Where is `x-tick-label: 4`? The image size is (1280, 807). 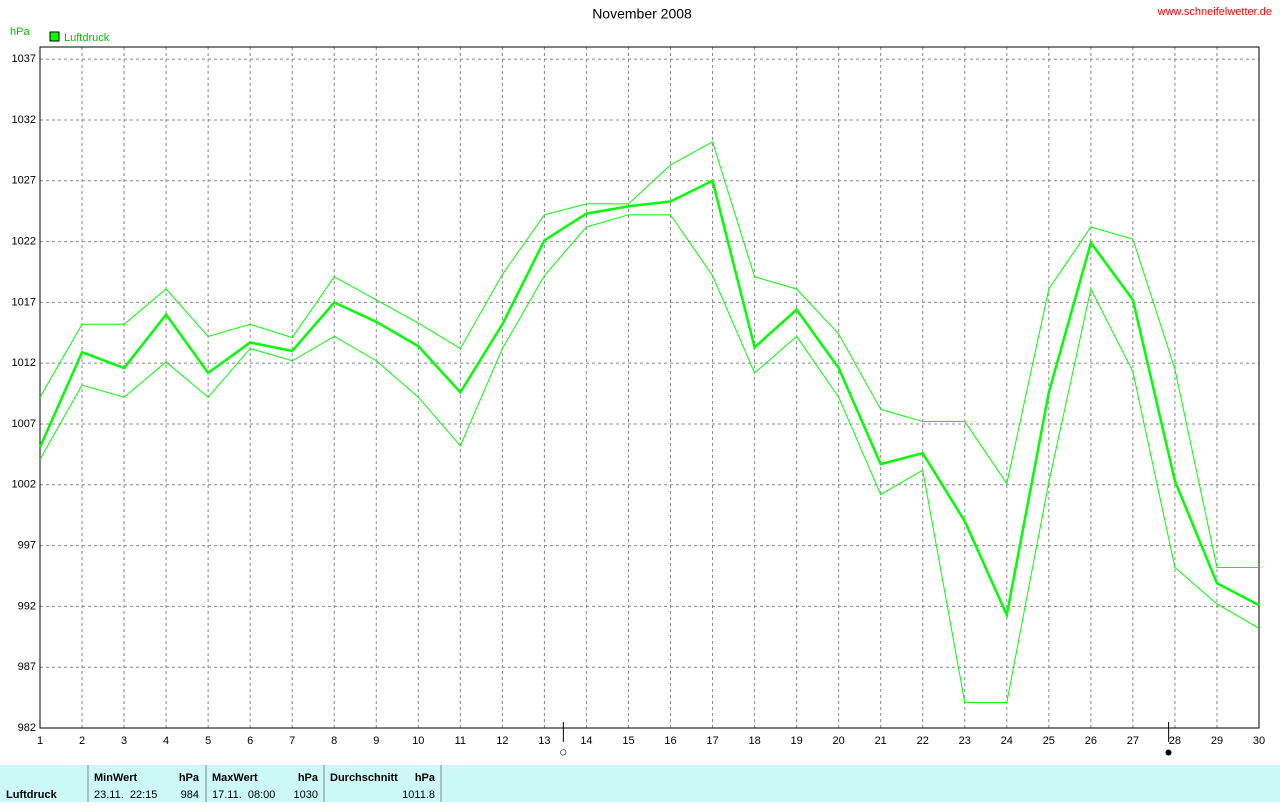
x-tick-label: 4 is located at coordinates (166, 741).